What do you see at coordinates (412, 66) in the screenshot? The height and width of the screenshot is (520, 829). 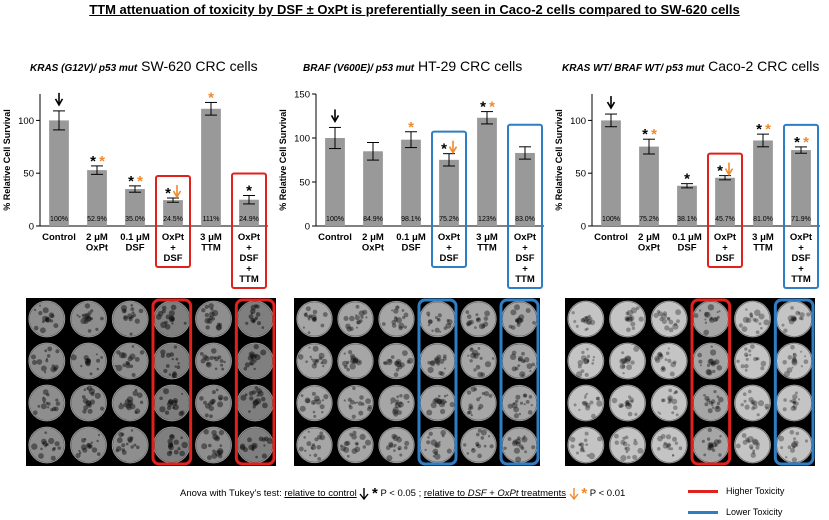 I see `panel-header-2: BRAF (V600E)/ p53 mut HT-29 CRC cells` at bounding box center [412, 66].